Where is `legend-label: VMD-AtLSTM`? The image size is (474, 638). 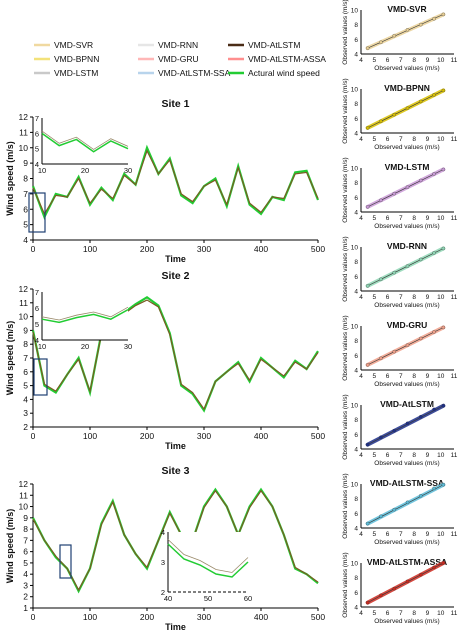 legend-label: VMD-AtLSTM is located at coordinates (274, 45).